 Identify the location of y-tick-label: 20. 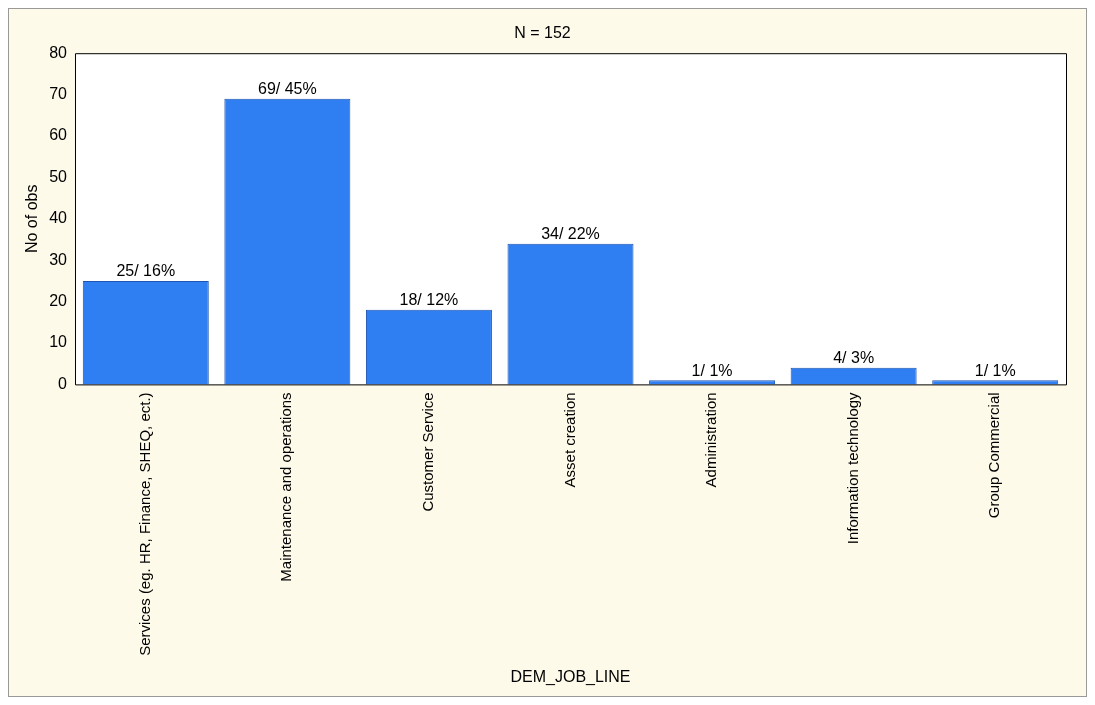
(58, 300).